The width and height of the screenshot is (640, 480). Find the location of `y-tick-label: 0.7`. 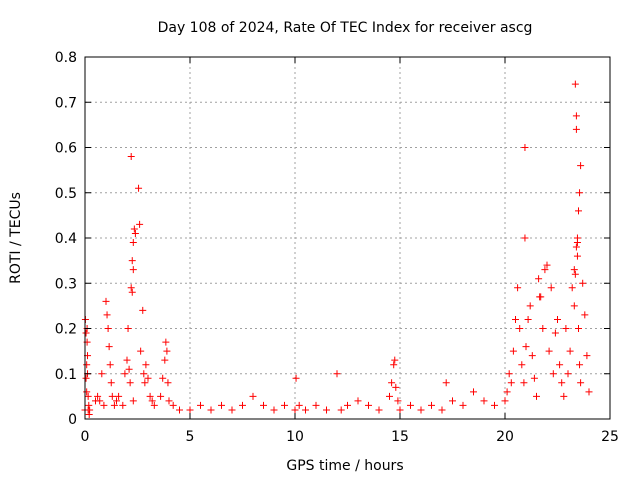

y-tick-label: 0.7 is located at coordinates (66, 103).